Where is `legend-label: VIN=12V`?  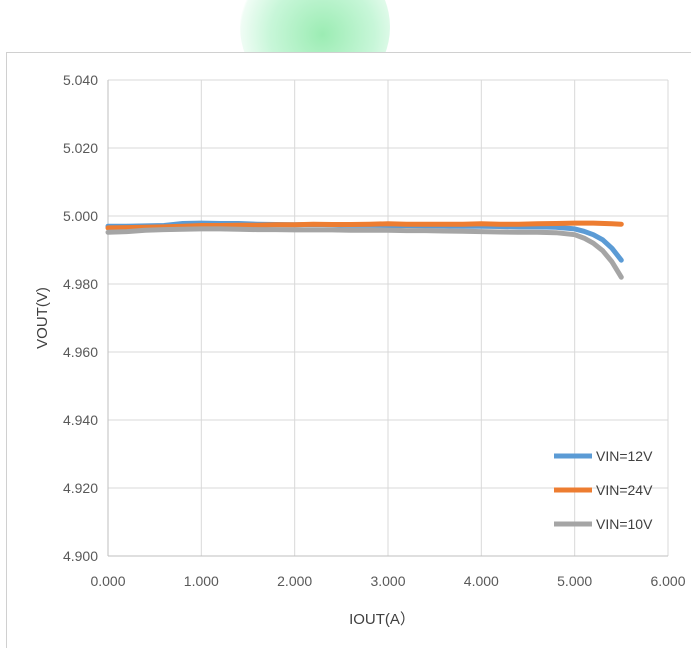
legend-label: VIN=12V is located at coordinates (624, 456).